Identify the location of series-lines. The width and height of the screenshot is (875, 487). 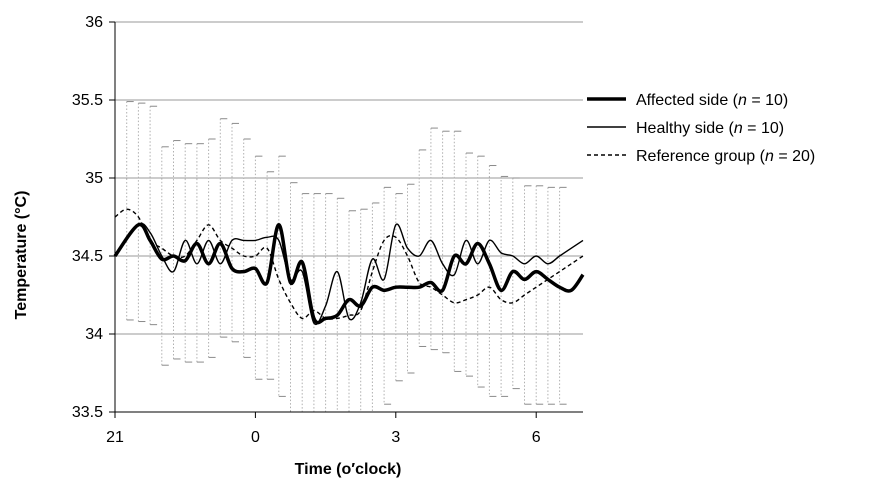
(349, 267).